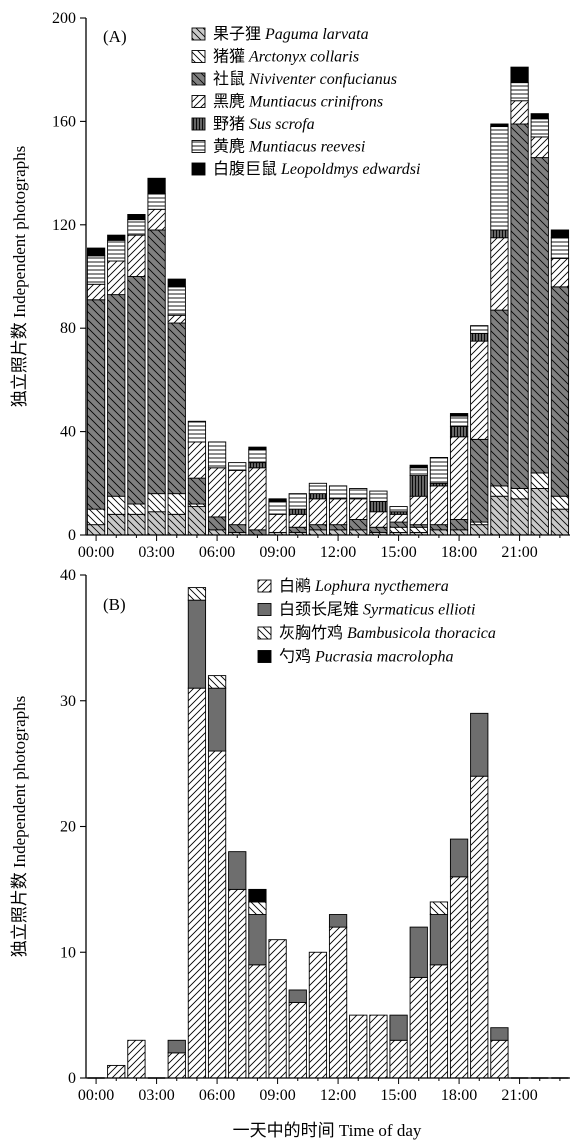 The image size is (570, 1145). I want to click on legend-entry: 勺鸡 Pucrasia macrolopha, so click(366, 657).